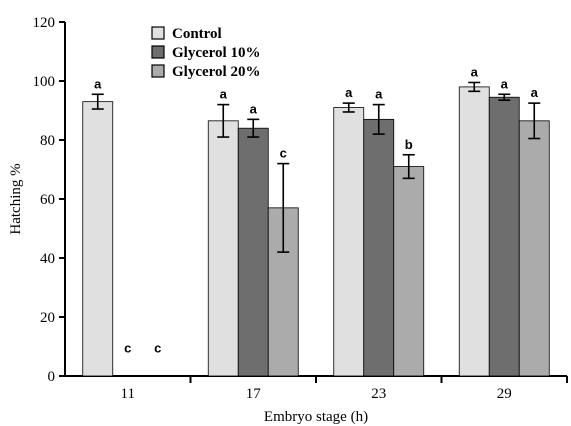 The height and width of the screenshot is (426, 571). I want to click on legend-label: Glycerol 10%, so click(216, 53).